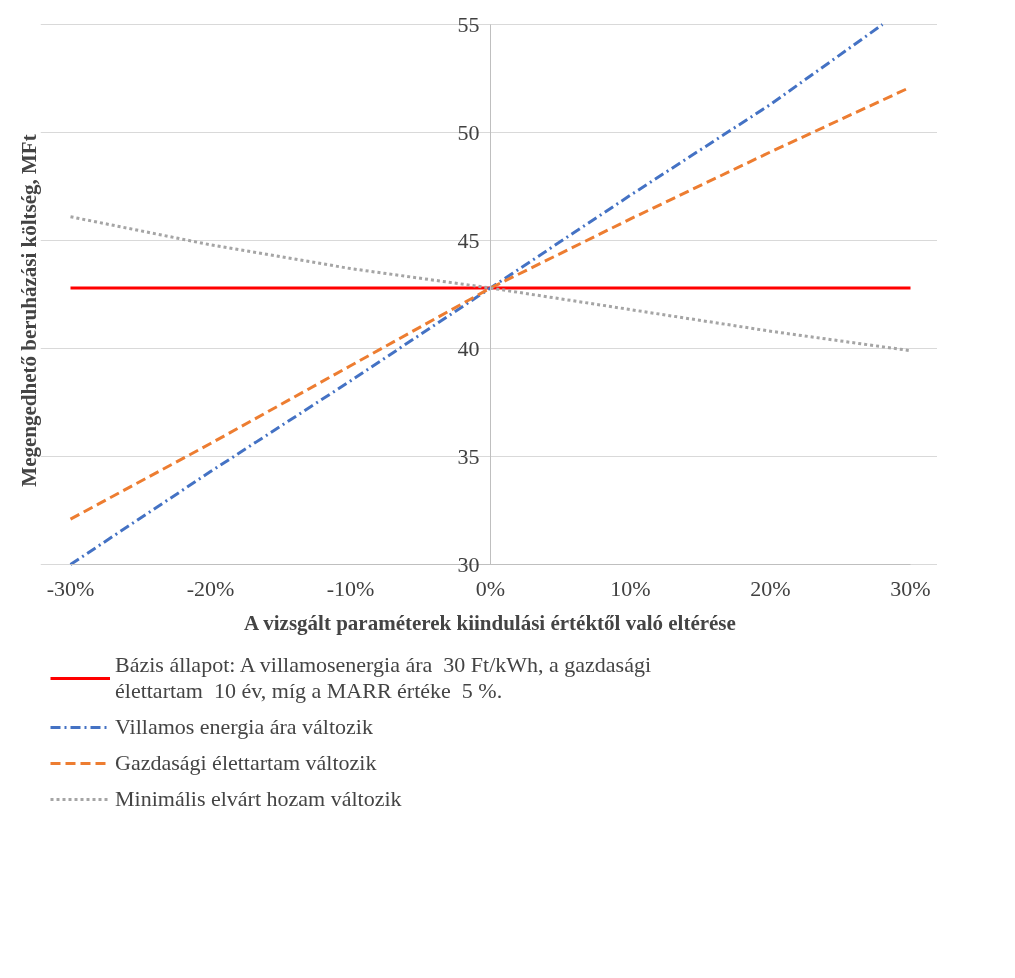 Image resolution: width=1015 pixels, height=978 pixels. I want to click on y-tick-label: 30, so click(468, 564).